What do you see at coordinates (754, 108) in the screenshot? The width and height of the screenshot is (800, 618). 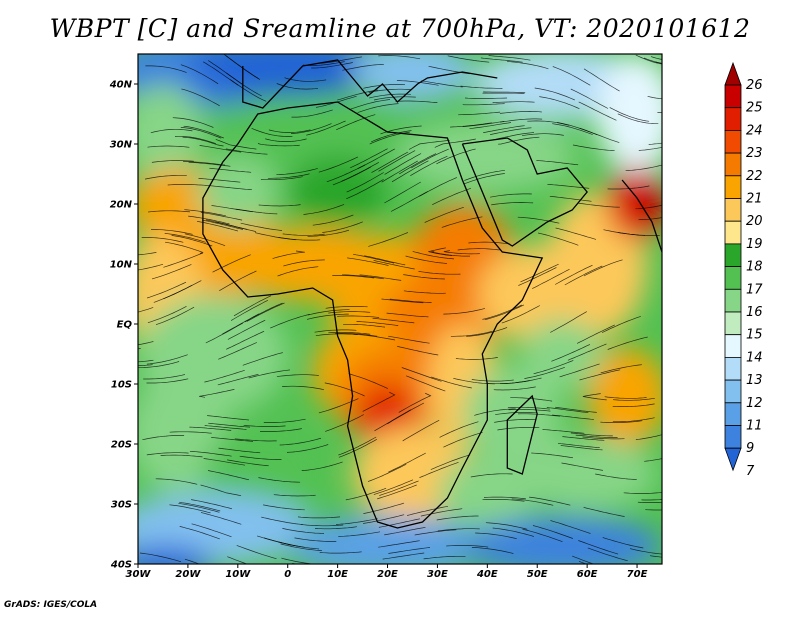 I see `colorbar-label: 25` at bounding box center [754, 108].